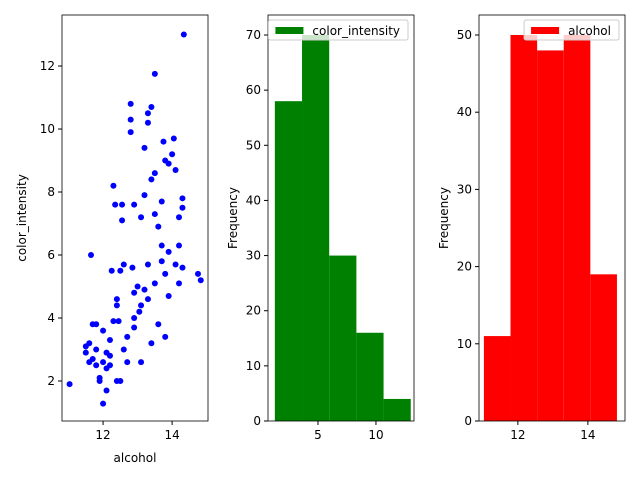  What do you see at coordinates (587, 435) in the screenshot?
I see `x-tick-label: 14` at bounding box center [587, 435].